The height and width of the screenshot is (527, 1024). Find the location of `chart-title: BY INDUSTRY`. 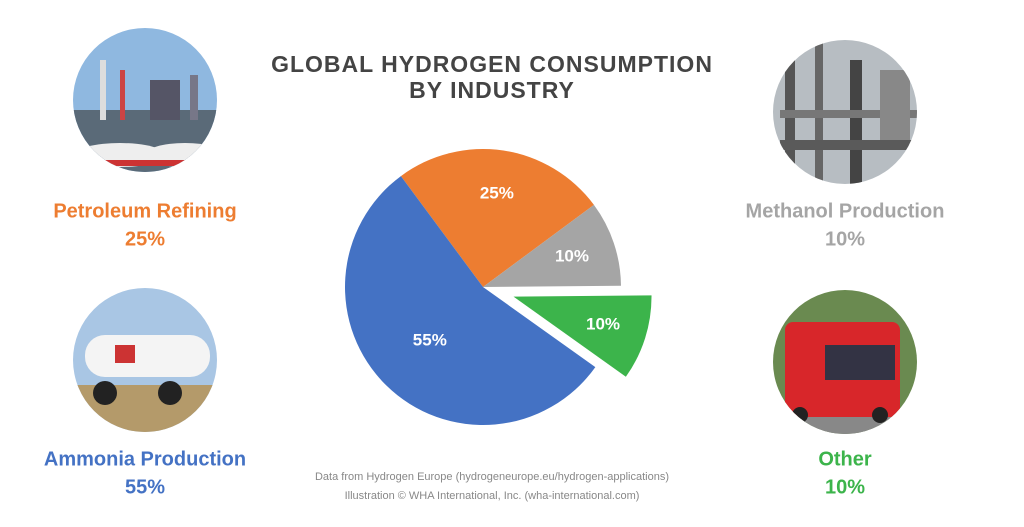

chart-title: BY INDUSTRY is located at coordinates (492, 90).